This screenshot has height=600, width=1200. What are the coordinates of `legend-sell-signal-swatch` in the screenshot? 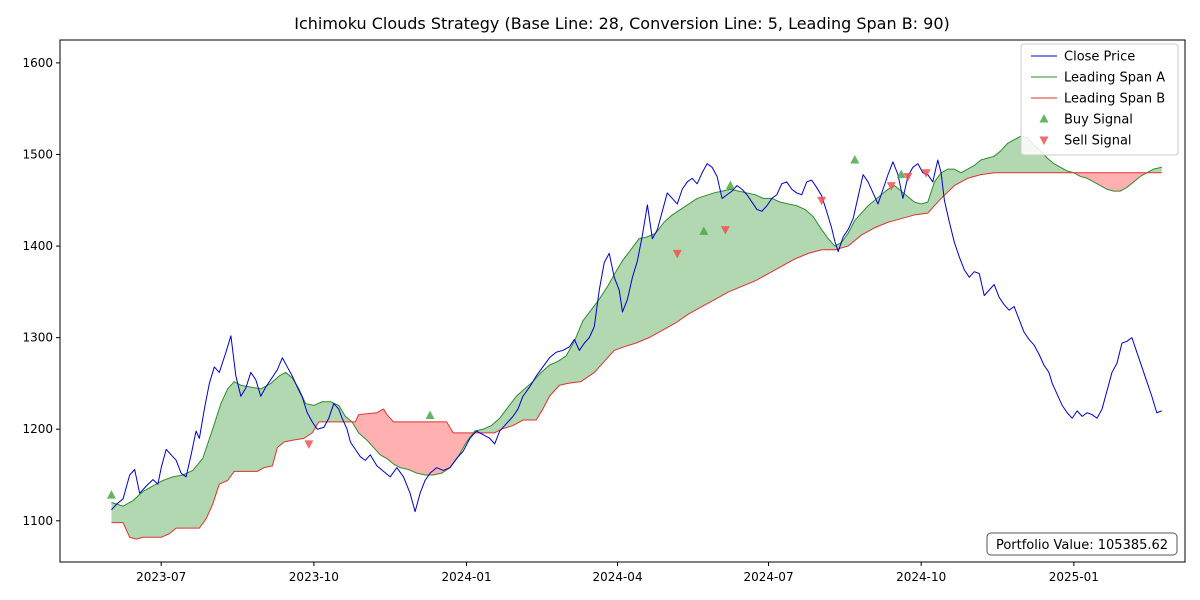 It's located at (1044, 140).